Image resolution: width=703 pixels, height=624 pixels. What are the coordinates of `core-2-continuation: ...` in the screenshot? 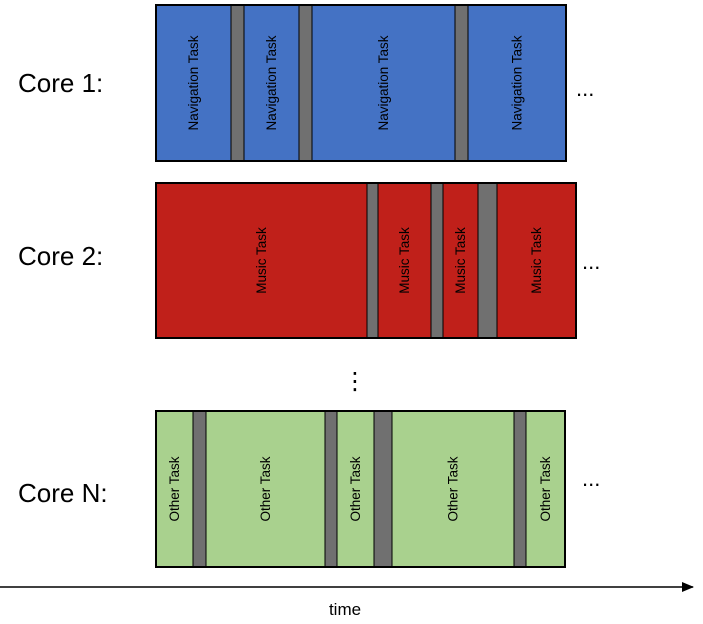 It's located at (591, 261).